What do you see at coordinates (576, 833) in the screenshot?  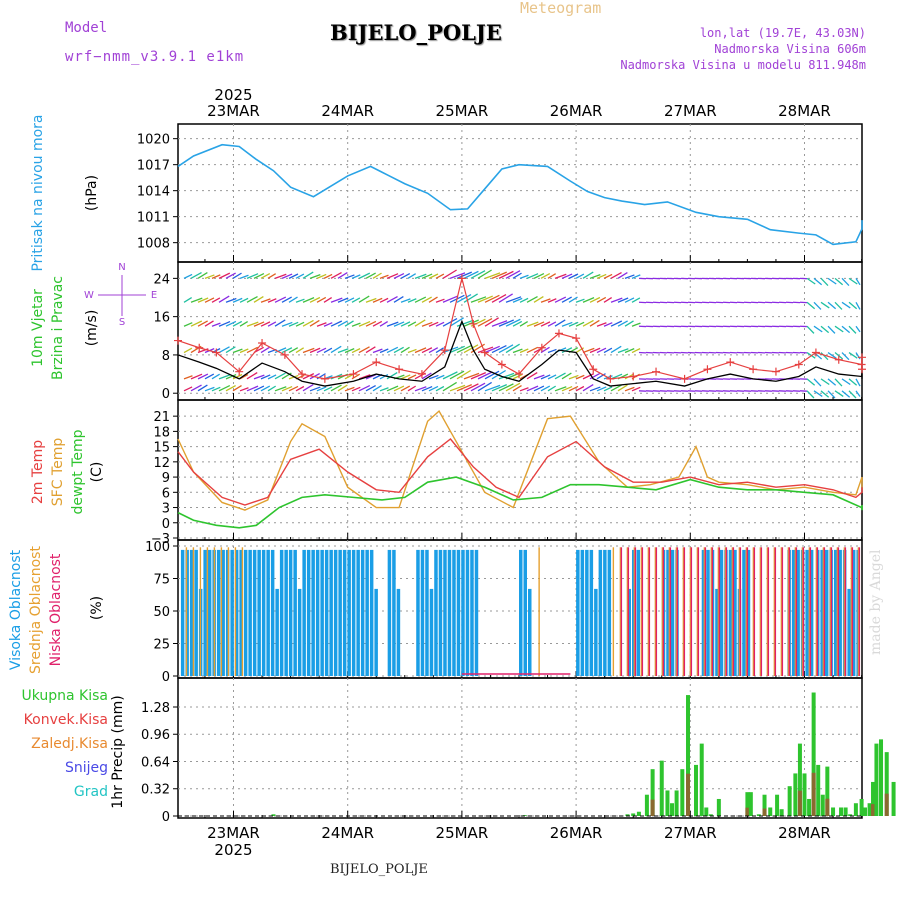 I see `date-label-bottom: 26MAR` at bounding box center [576, 833].